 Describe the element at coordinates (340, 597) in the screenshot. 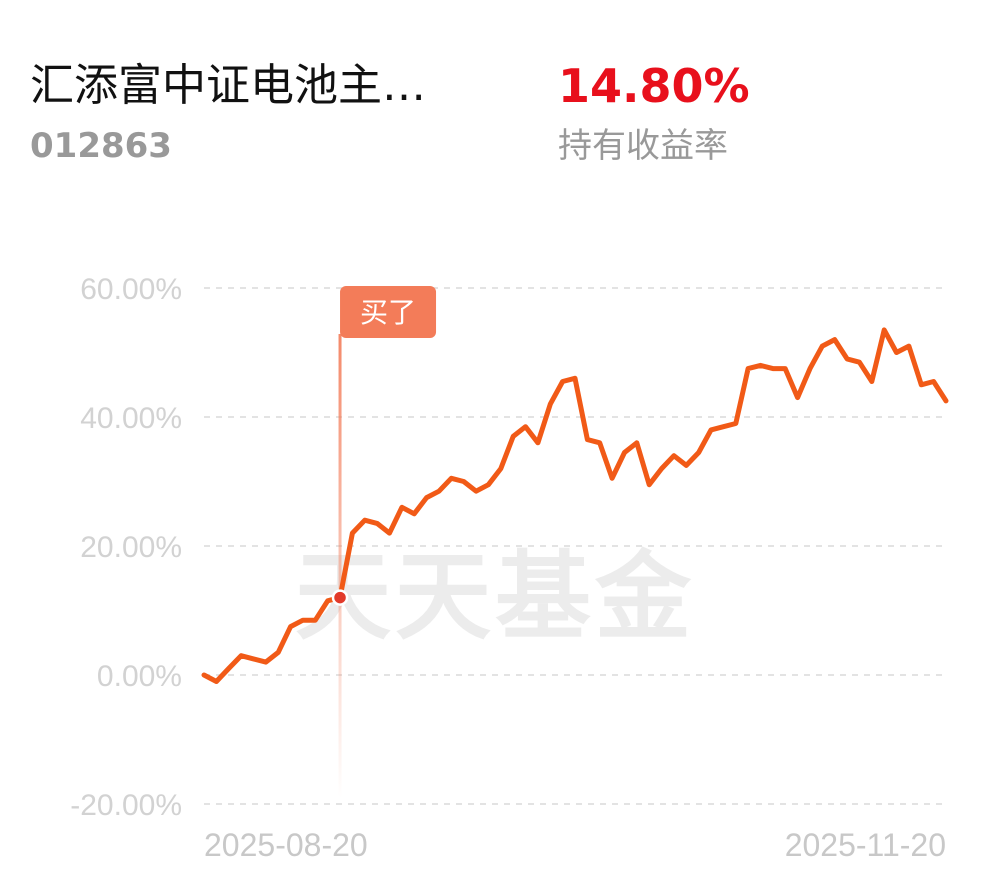

I see `buy-point` at that location.